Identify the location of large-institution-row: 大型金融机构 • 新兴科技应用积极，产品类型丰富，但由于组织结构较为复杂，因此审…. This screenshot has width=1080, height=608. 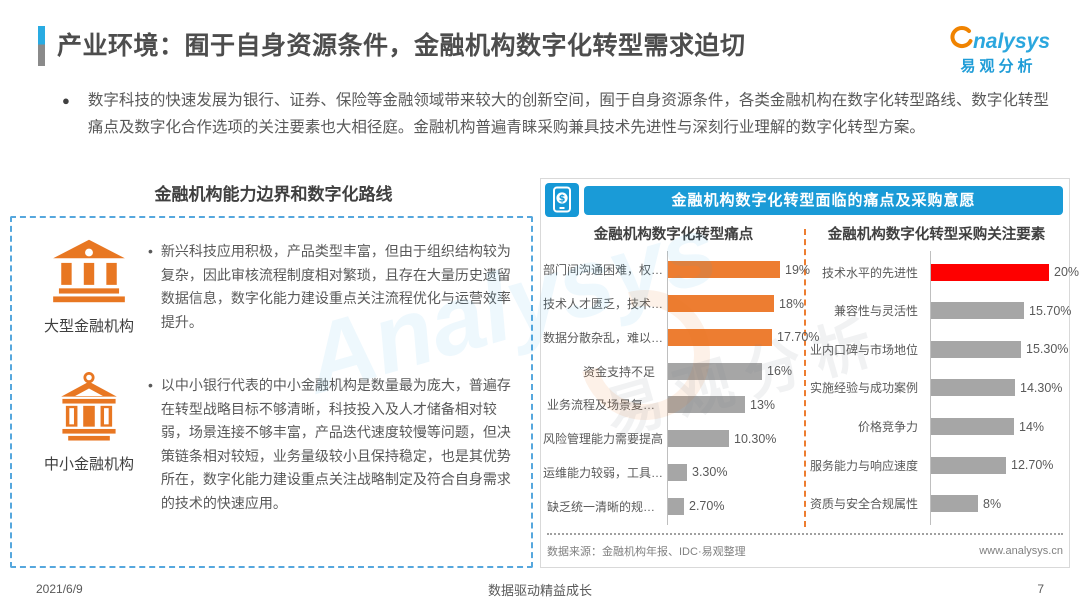
(275, 287).